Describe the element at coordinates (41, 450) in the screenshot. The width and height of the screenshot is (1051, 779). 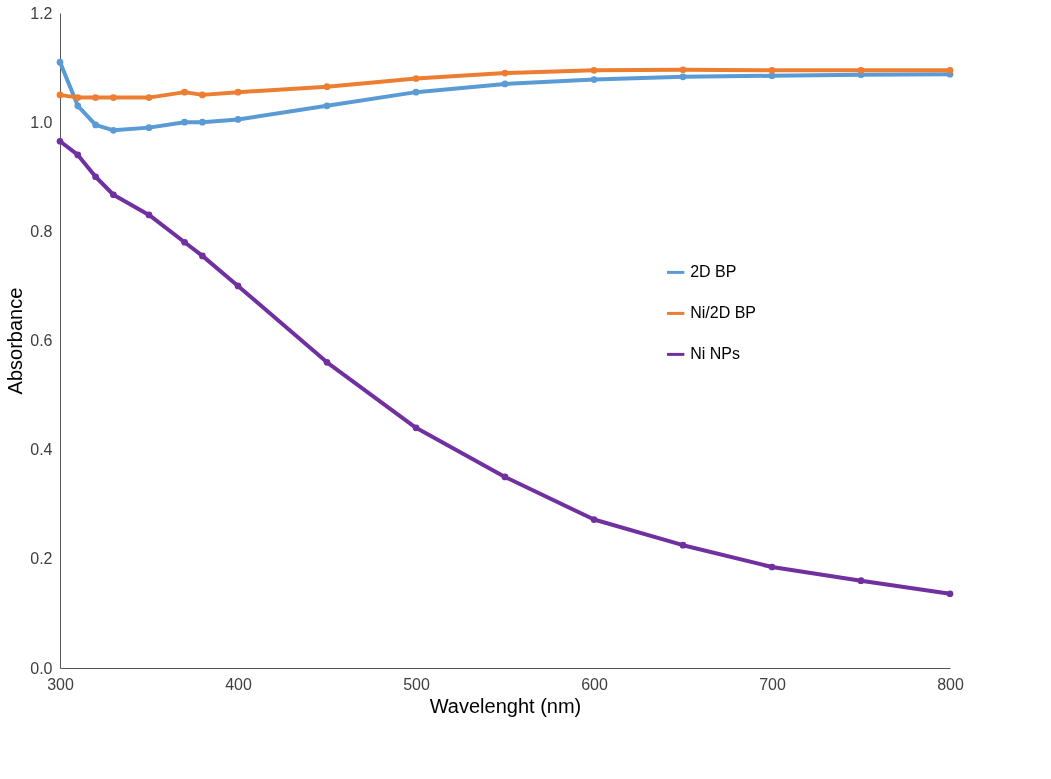
I see `y-tick-label: 0.4` at that location.